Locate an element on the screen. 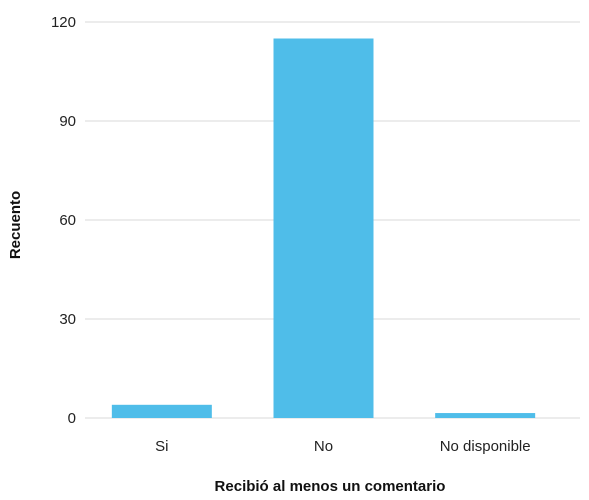 The width and height of the screenshot is (589, 500). y-tick-label: 60 is located at coordinates (67, 220).